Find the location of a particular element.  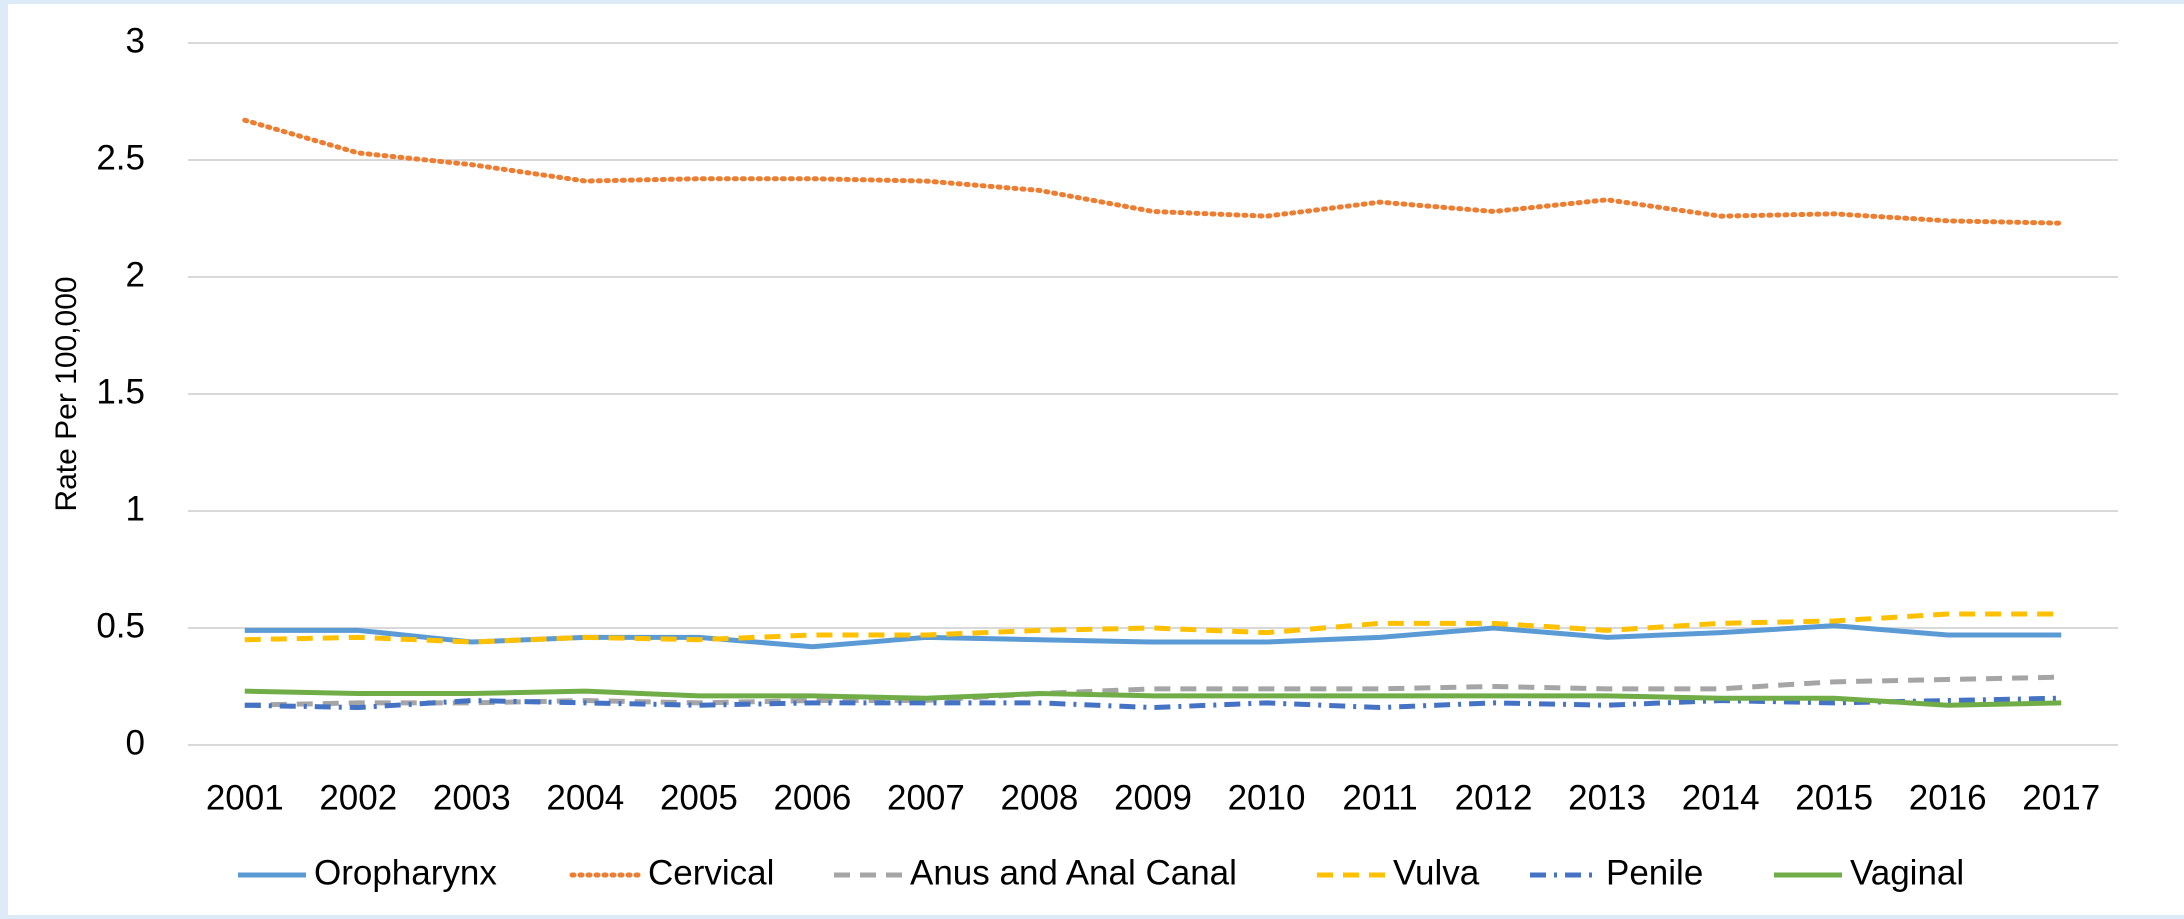

x-tick-label: 2002 is located at coordinates (358, 797).